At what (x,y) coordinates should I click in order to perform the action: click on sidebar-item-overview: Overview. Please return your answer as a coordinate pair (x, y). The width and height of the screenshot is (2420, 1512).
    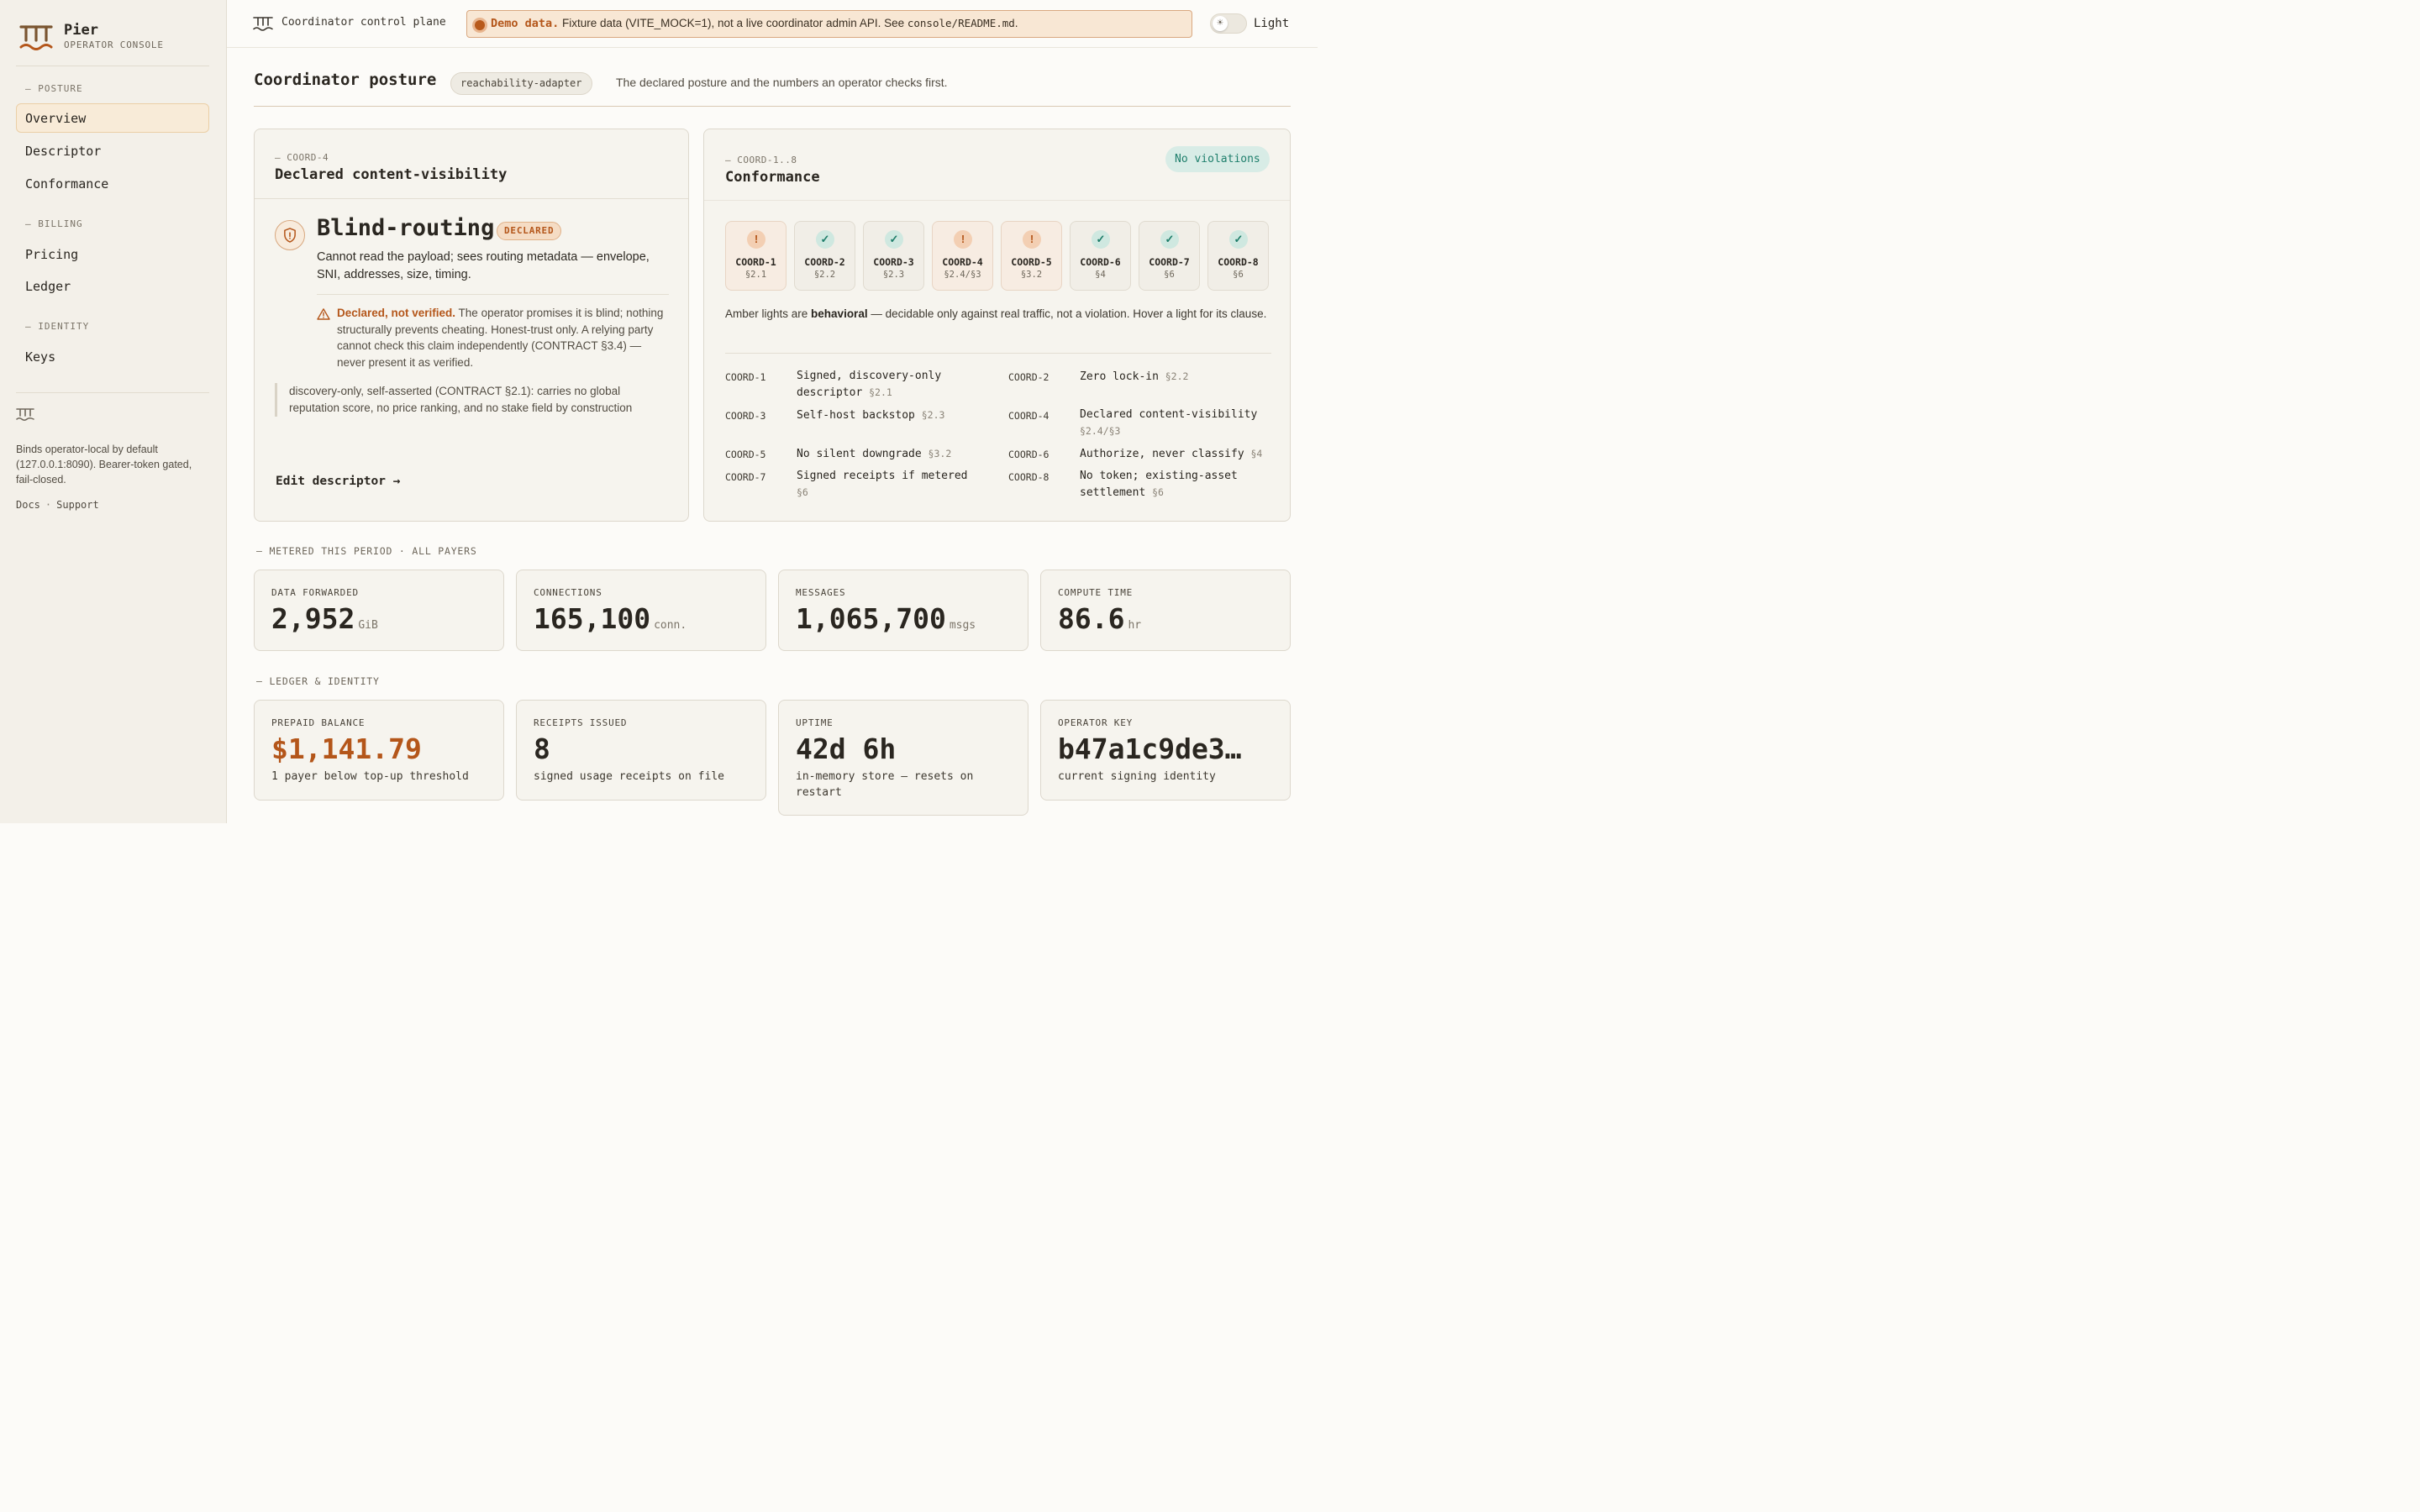
    Looking at the image, I should click on (113, 118).